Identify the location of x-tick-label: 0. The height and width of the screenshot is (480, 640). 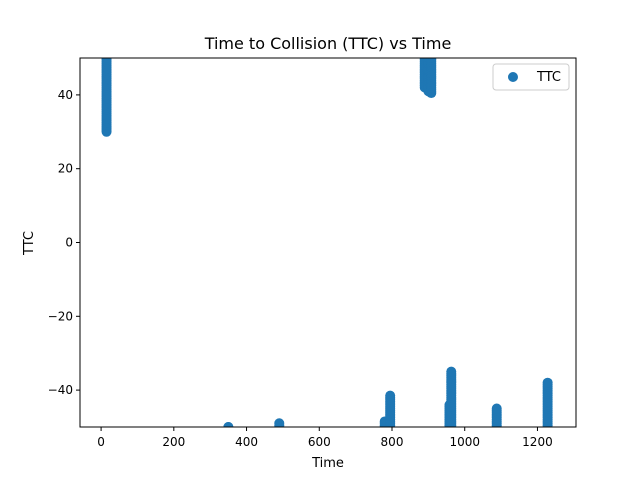
(101, 442).